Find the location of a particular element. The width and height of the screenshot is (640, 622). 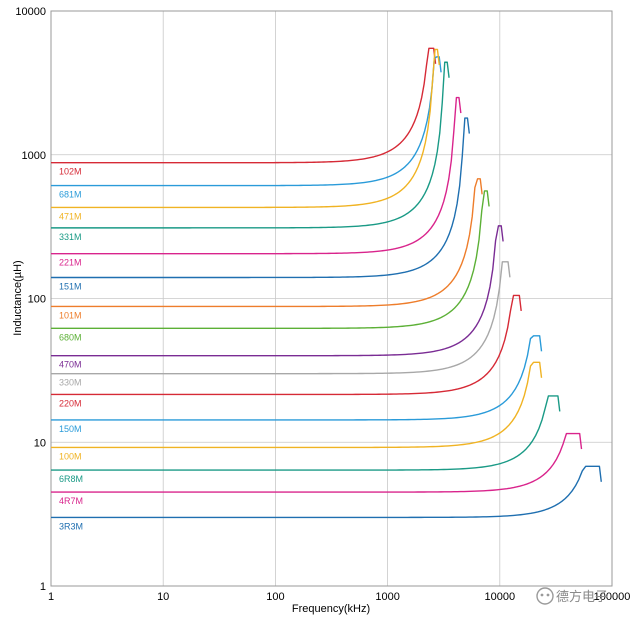

series-line-330M is located at coordinates (281, 318).